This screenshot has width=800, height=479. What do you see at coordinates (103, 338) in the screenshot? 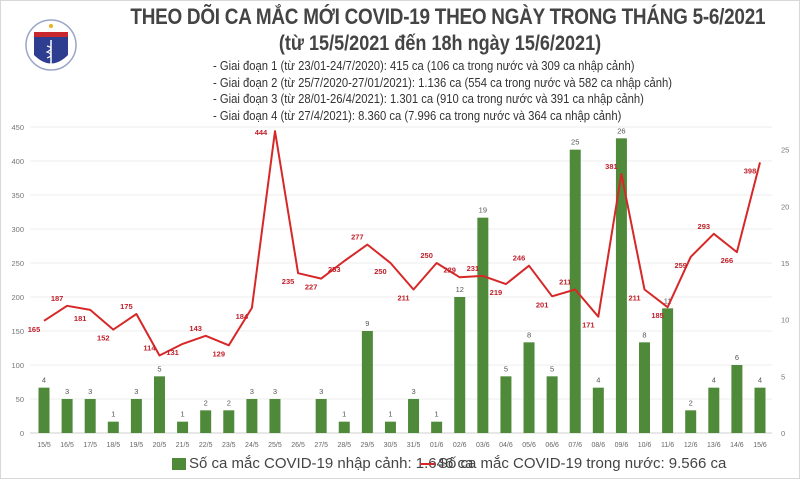
I see `line-data-label: 152` at bounding box center [103, 338].